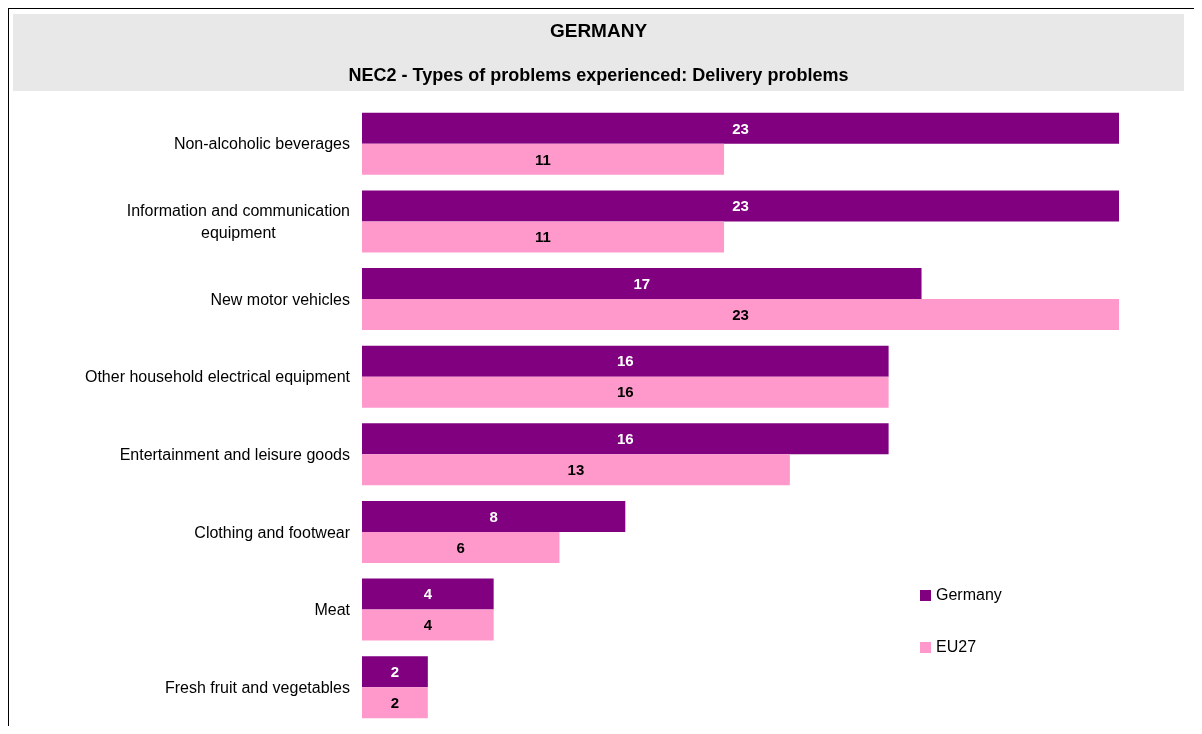 The width and height of the screenshot is (1202, 734). Describe the element at coordinates (217, 377) in the screenshot. I see `y-tick-label: Other household electrical equipment` at that location.